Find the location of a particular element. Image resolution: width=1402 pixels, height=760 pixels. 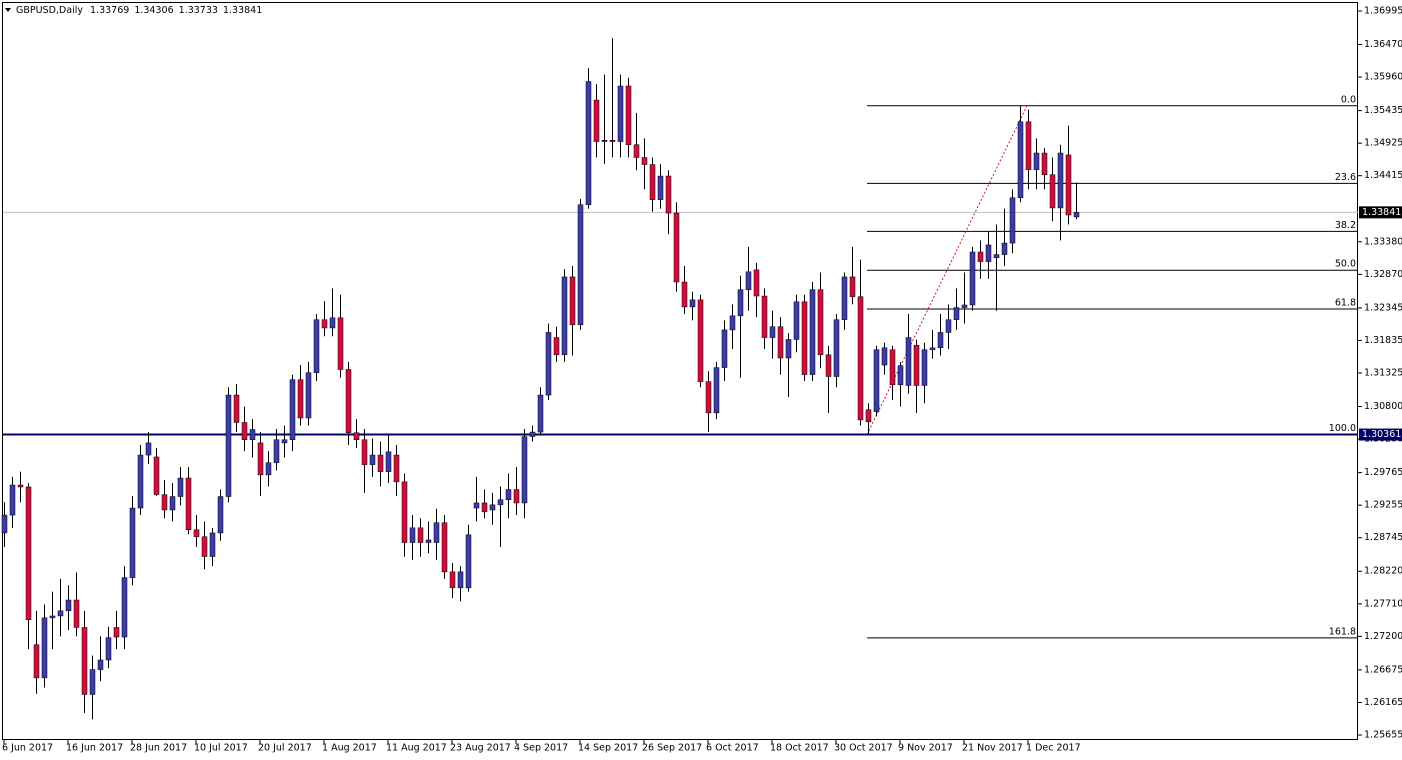

x-tick-label: 20 Jul 2017 is located at coordinates (285, 748).